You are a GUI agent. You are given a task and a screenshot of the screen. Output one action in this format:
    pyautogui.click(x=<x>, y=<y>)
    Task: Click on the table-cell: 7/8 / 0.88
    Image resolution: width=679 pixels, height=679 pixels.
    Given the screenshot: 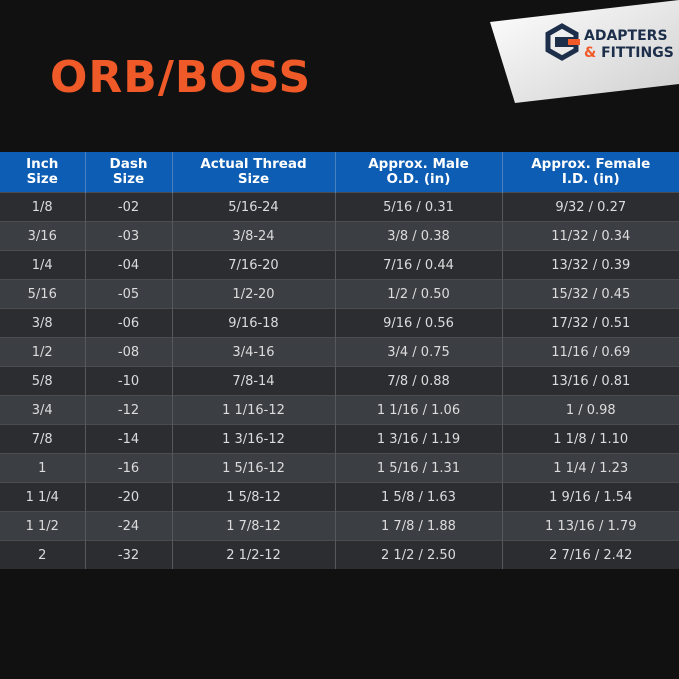 What is the action you would take?
    pyautogui.click(x=419, y=381)
    